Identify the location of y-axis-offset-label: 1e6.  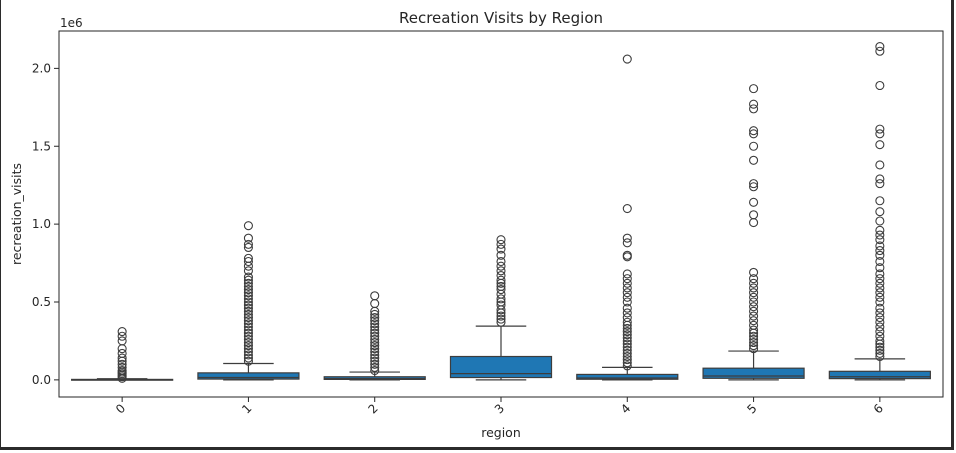
(71, 23).